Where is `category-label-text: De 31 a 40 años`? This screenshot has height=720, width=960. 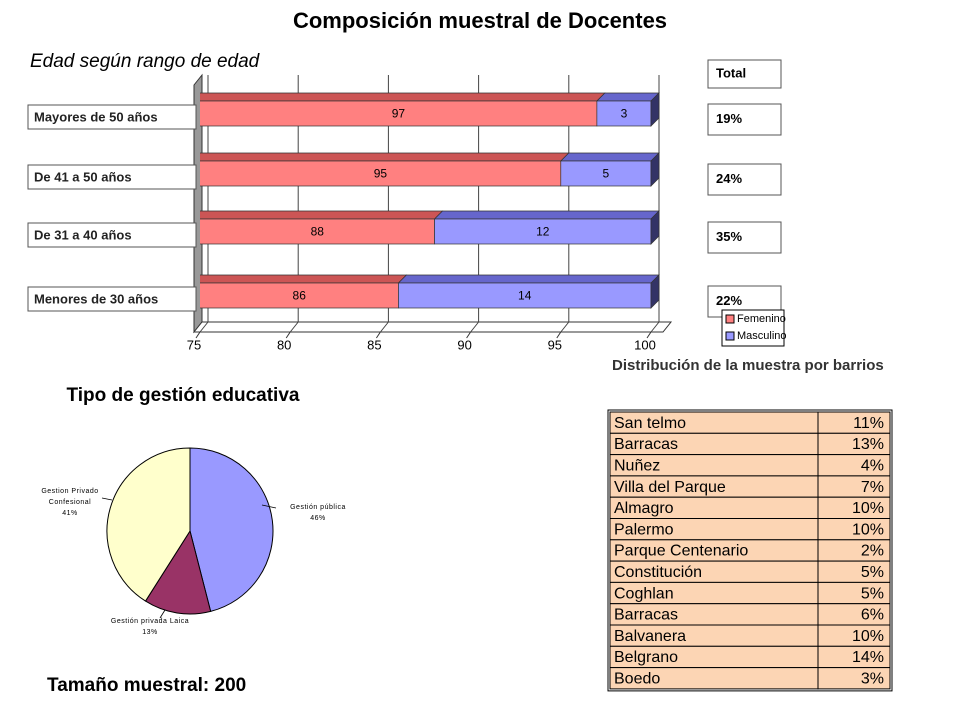 category-label-text: De 31 a 40 años is located at coordinates (83, 234).